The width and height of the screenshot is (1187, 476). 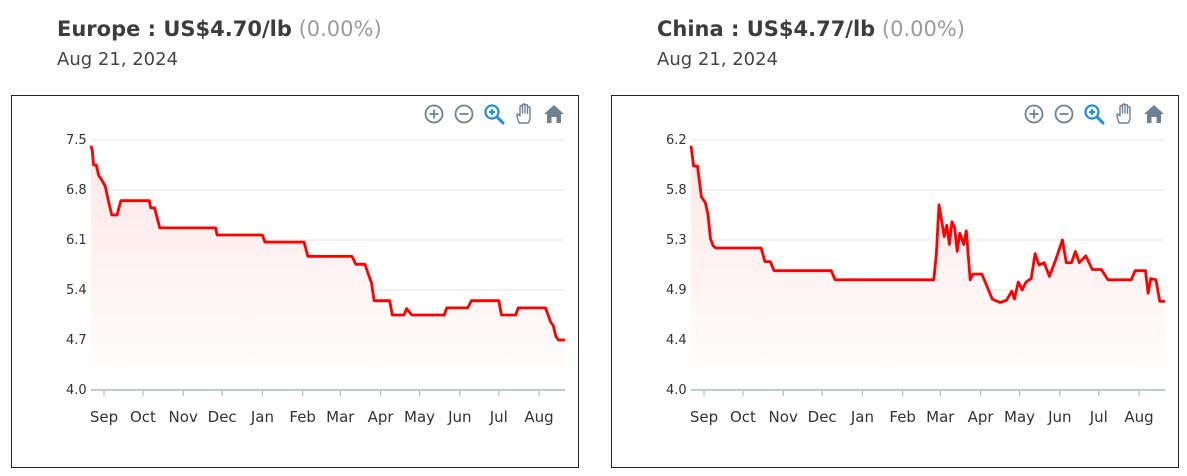 I want to click on china-y-tick-label: 5.3, so click(x=676, y=240).